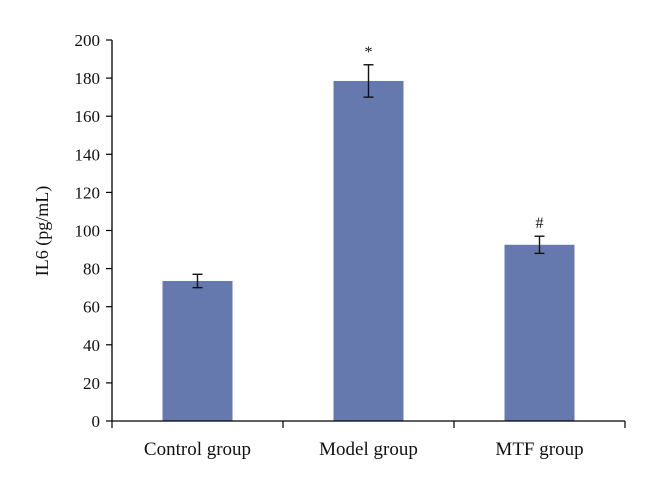 The width and height of the screenshot is (660, 491). What do you see at coordinates (42, 231) in the screenshot?
I see `y-axis-title: IL6 (pg/mL)` at bounding box center [42, 231].